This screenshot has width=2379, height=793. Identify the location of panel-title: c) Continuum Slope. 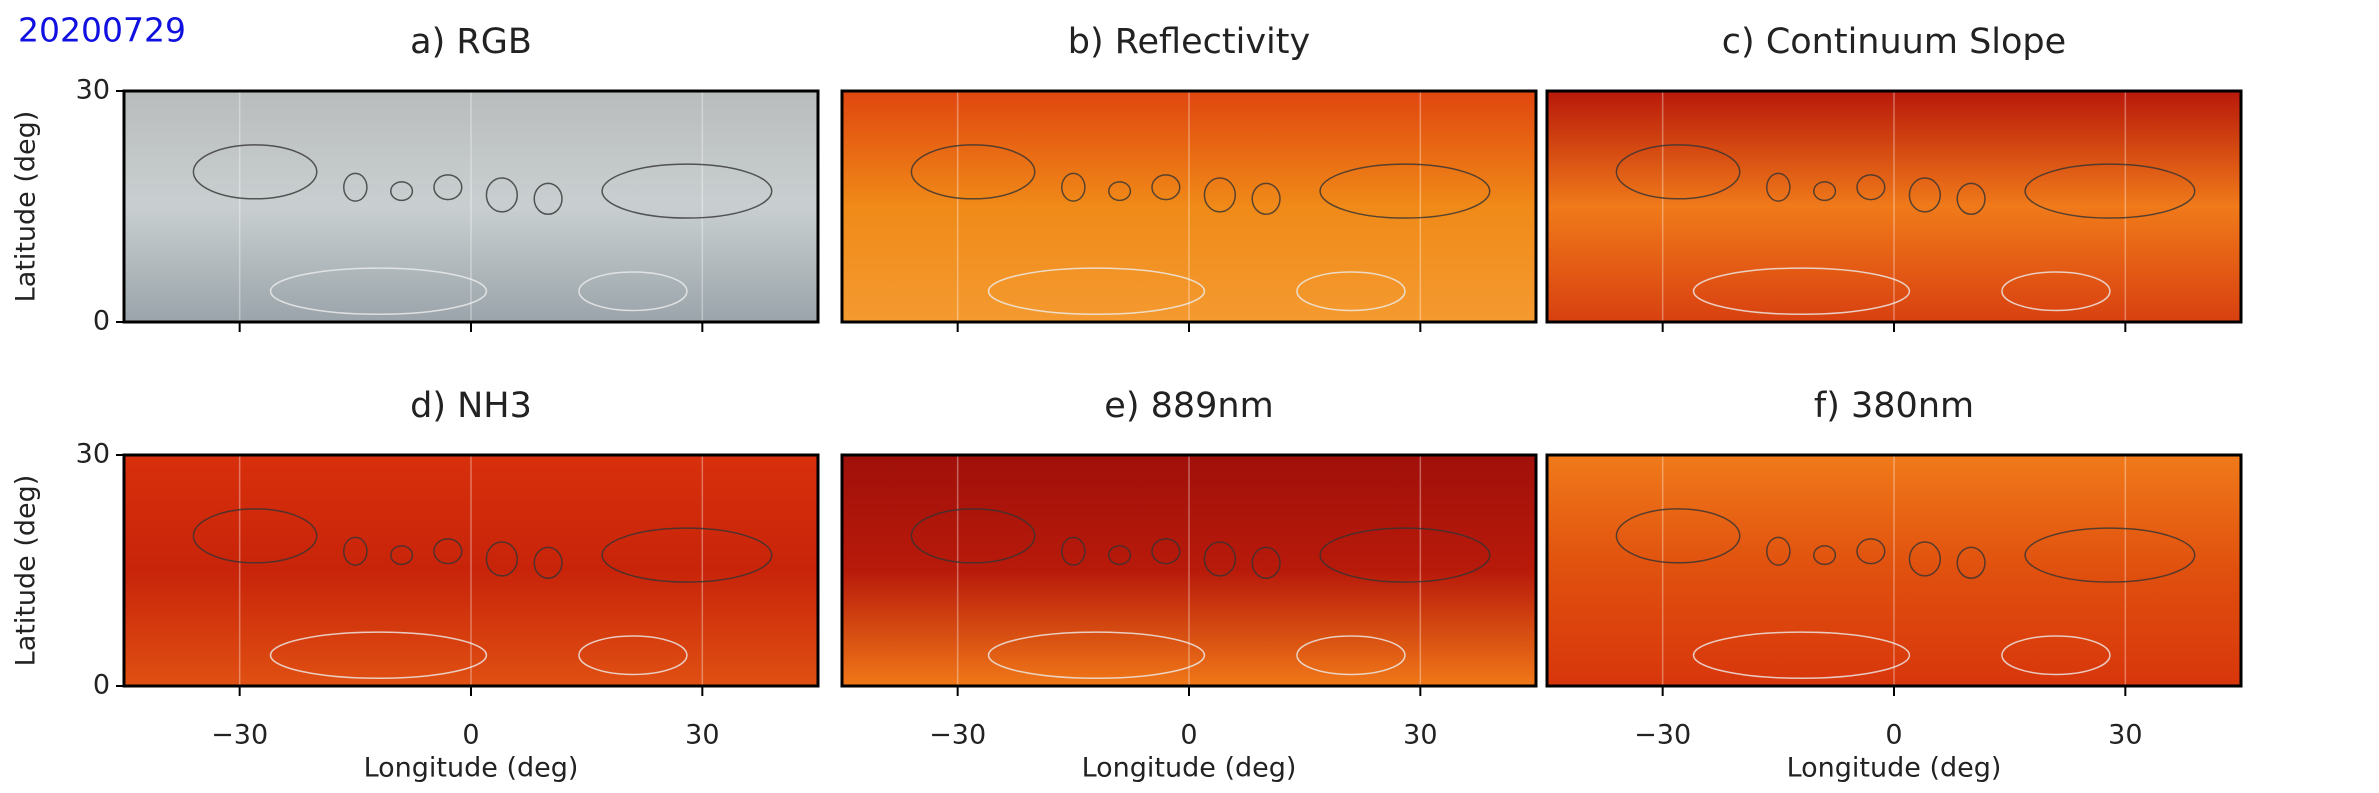
(1894, 42).